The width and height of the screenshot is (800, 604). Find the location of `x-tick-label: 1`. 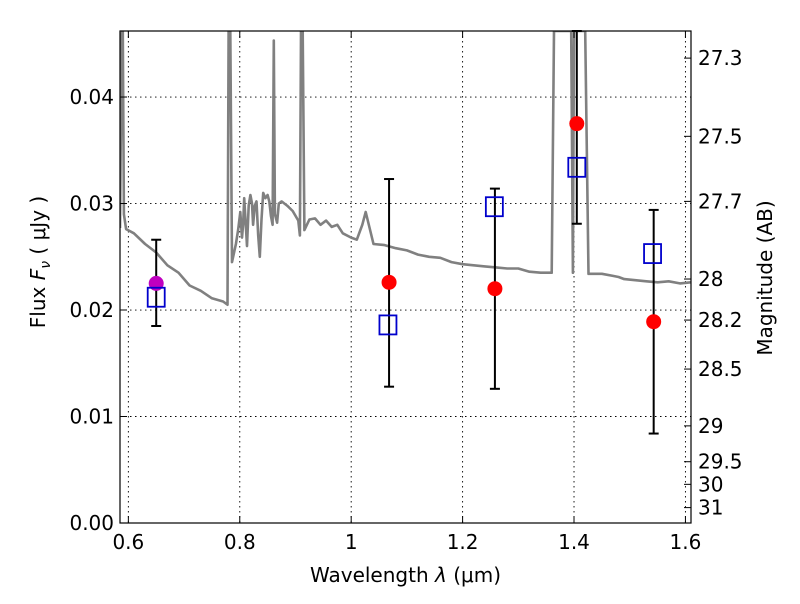

x-tick-label: 1 is located at coordinates (351, 542).